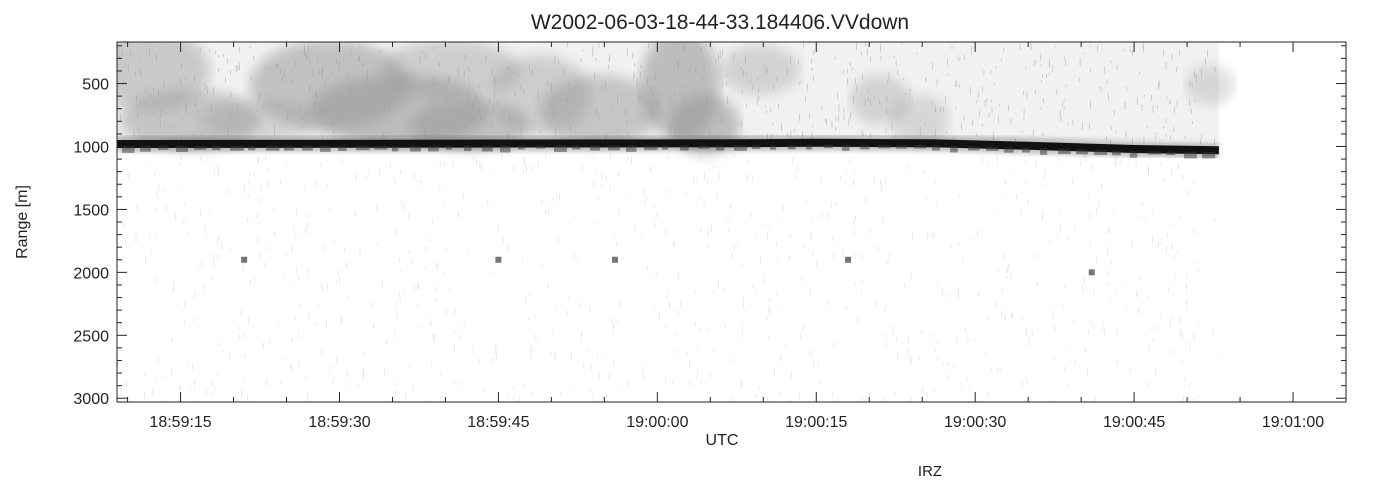  What do you see at coordinates (95, 85) in the screenshot?
I see `y-tick-label: 500` at bounding box center [95, 85].